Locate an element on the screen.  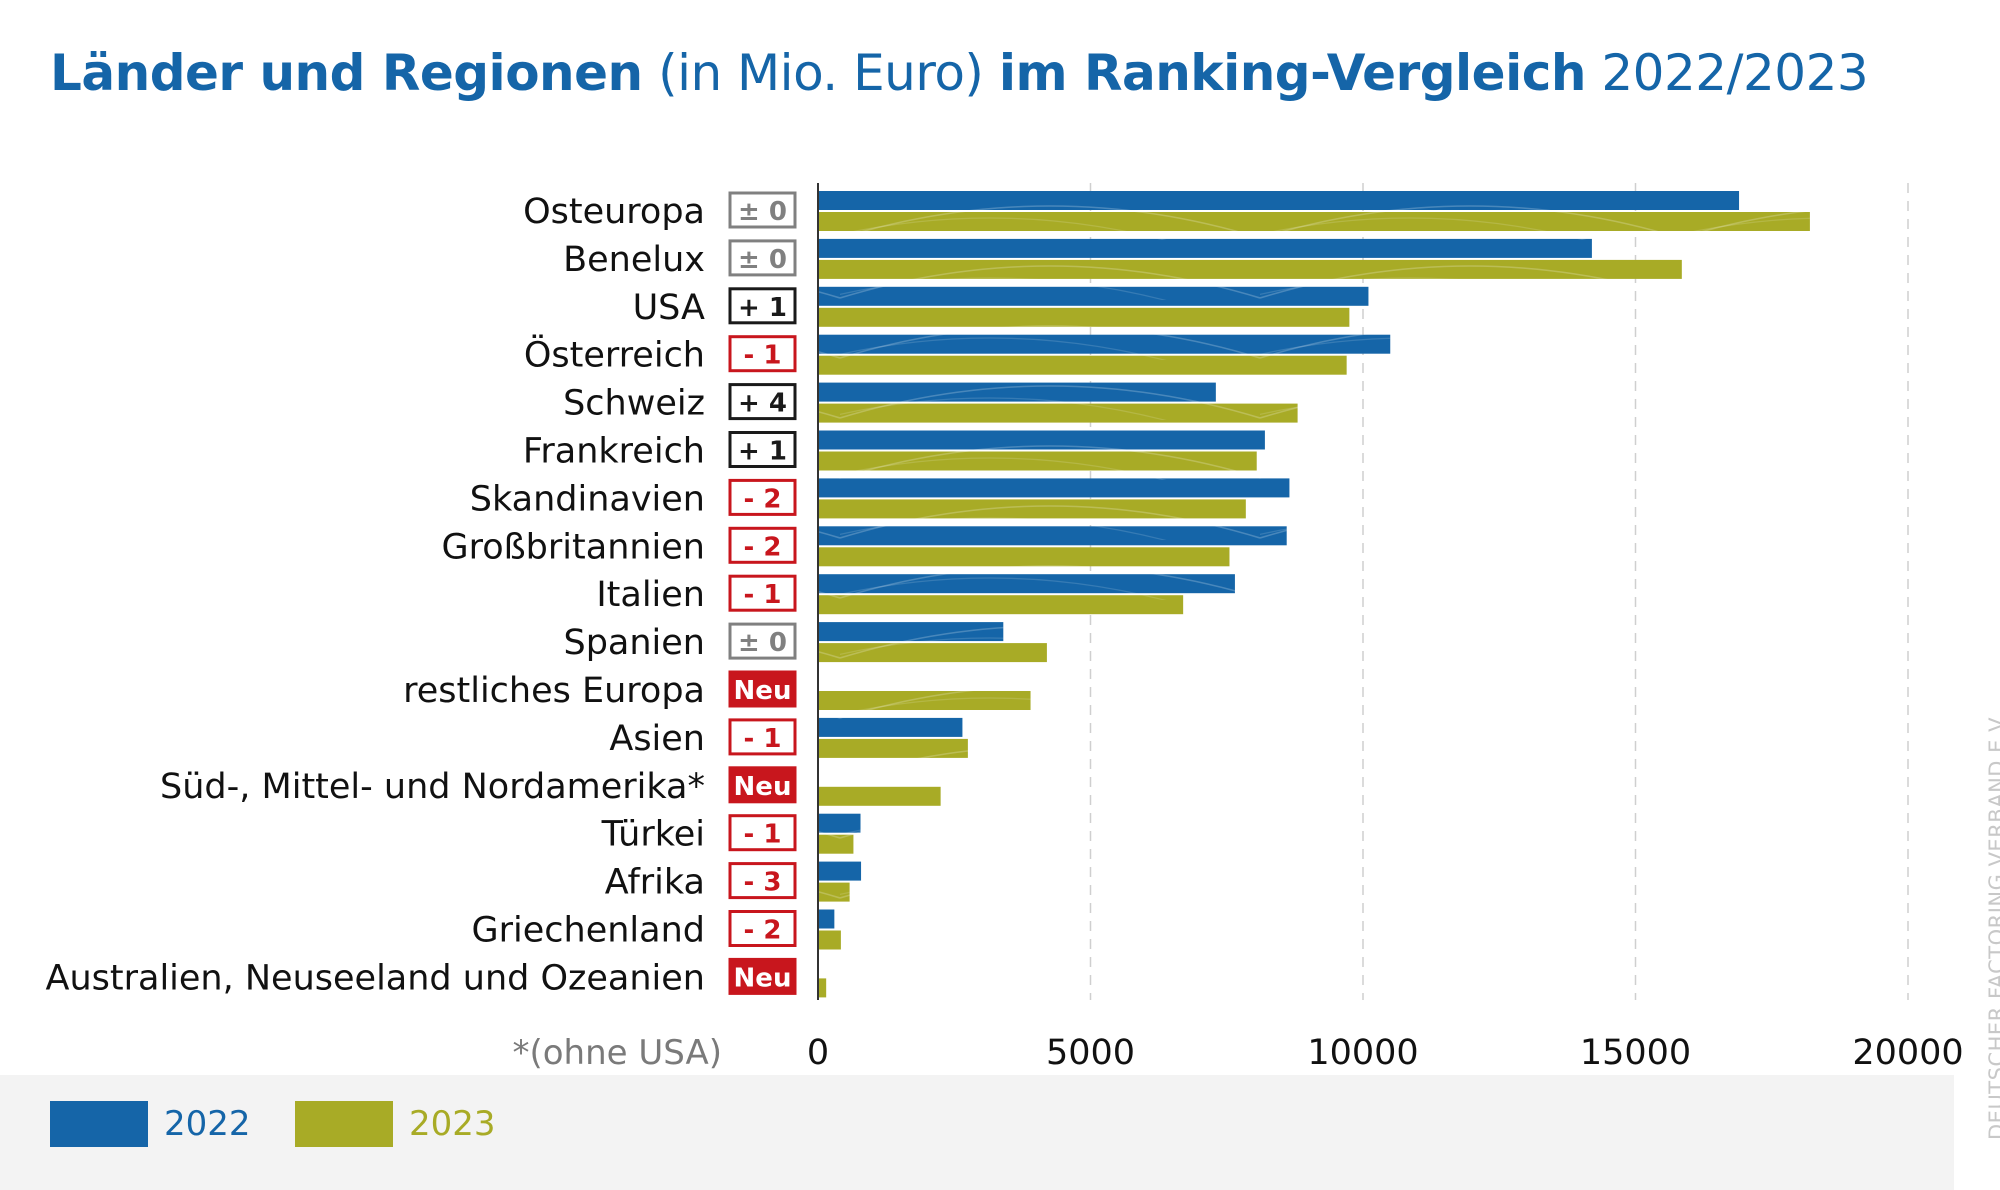
legend-swatch-2022 is located at coordinates (99, 1124).